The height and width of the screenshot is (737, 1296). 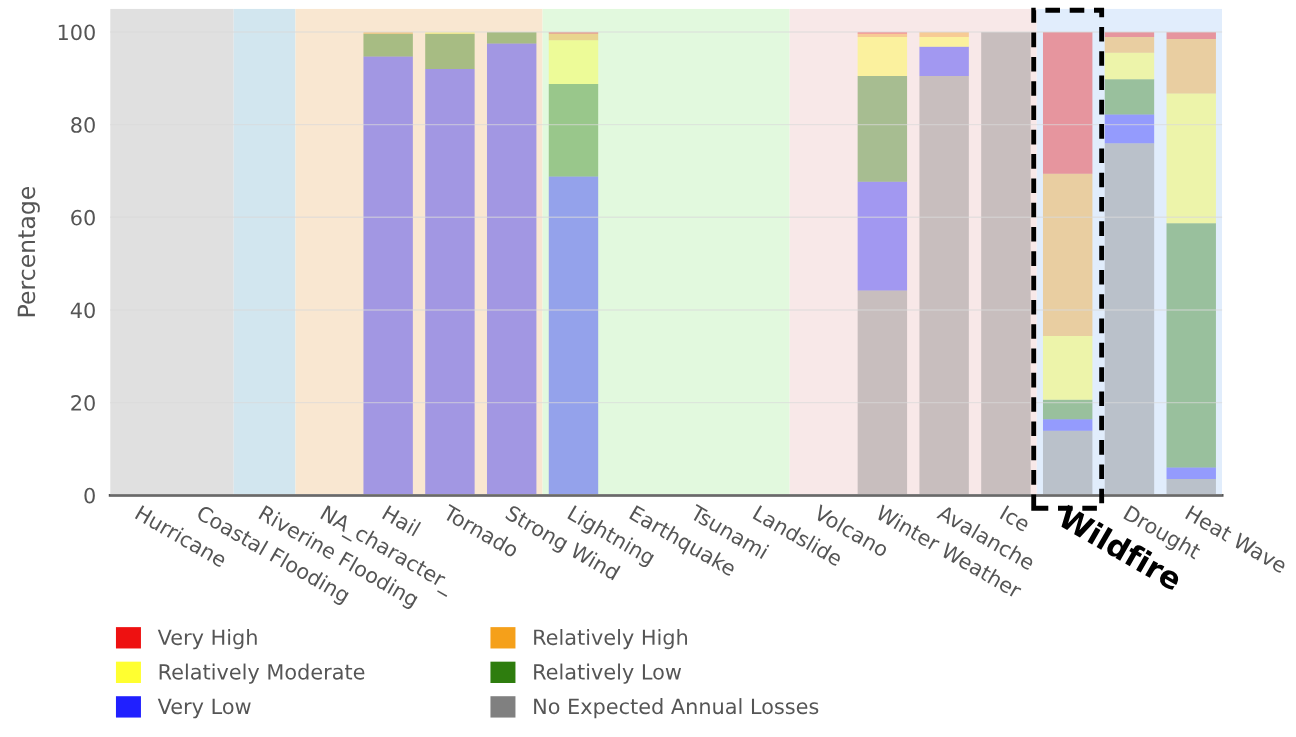 I want to click on legend-label: Very High, so click(x=207, y=639).